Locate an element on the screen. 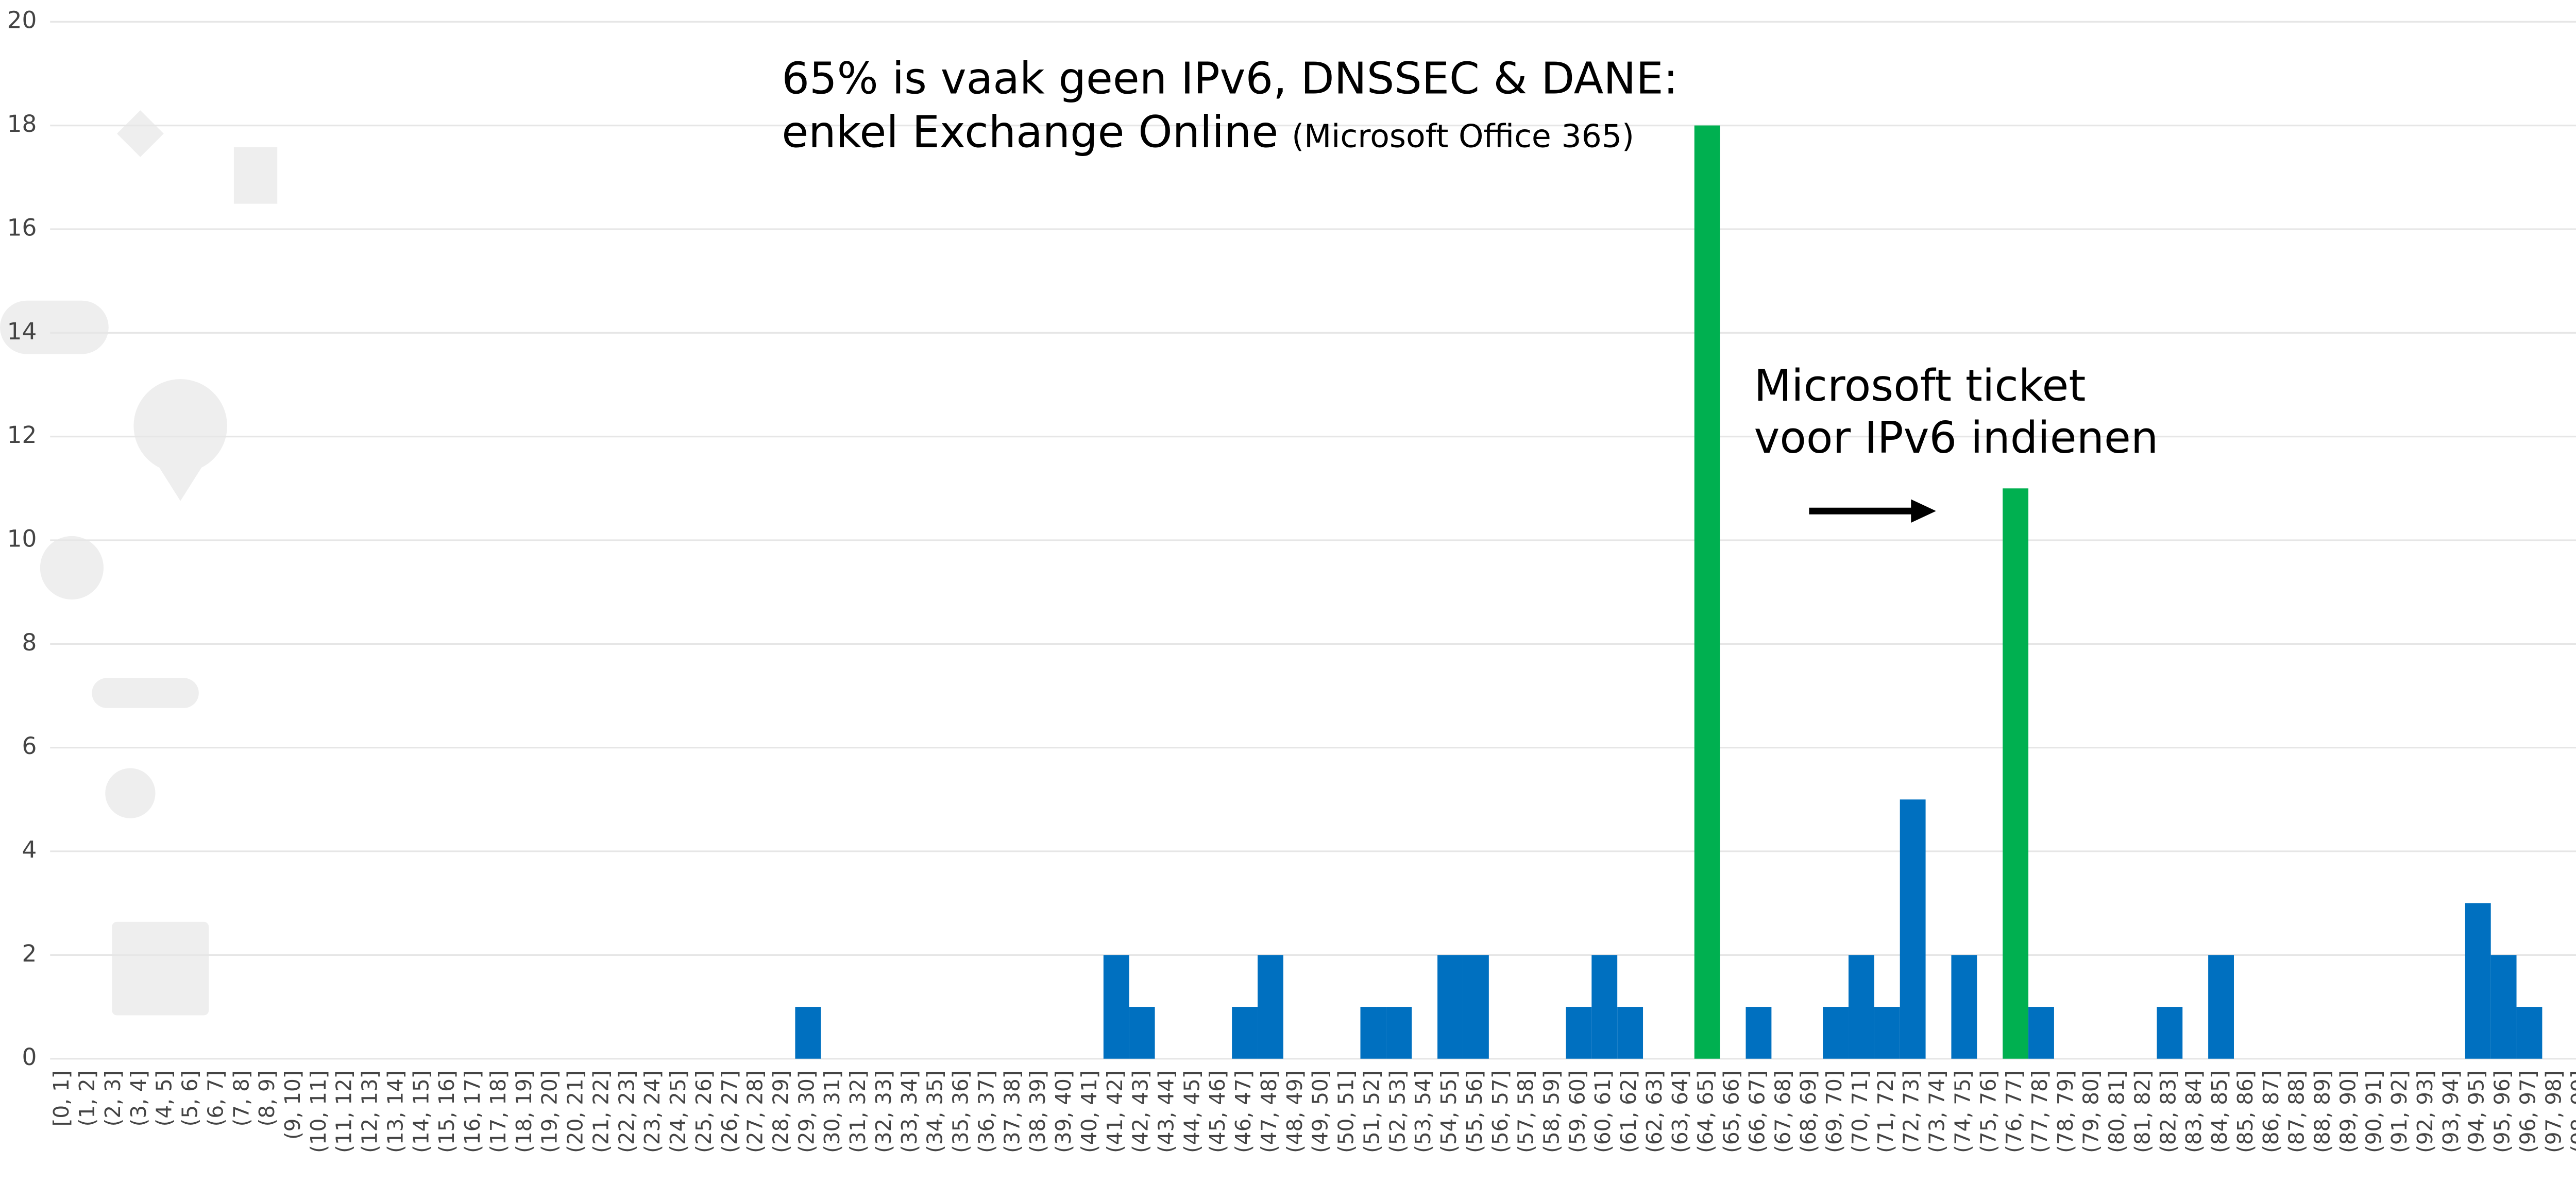  annotation-line: enkel Exchange Online is located at coordinates (1030, 132).